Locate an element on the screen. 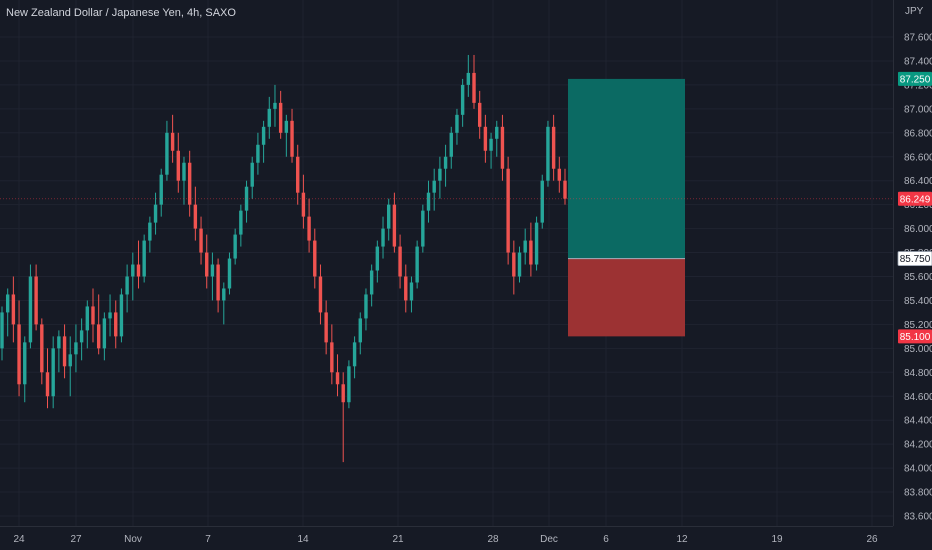  x-tick-label: 24 is located at coordinates (19, 539).